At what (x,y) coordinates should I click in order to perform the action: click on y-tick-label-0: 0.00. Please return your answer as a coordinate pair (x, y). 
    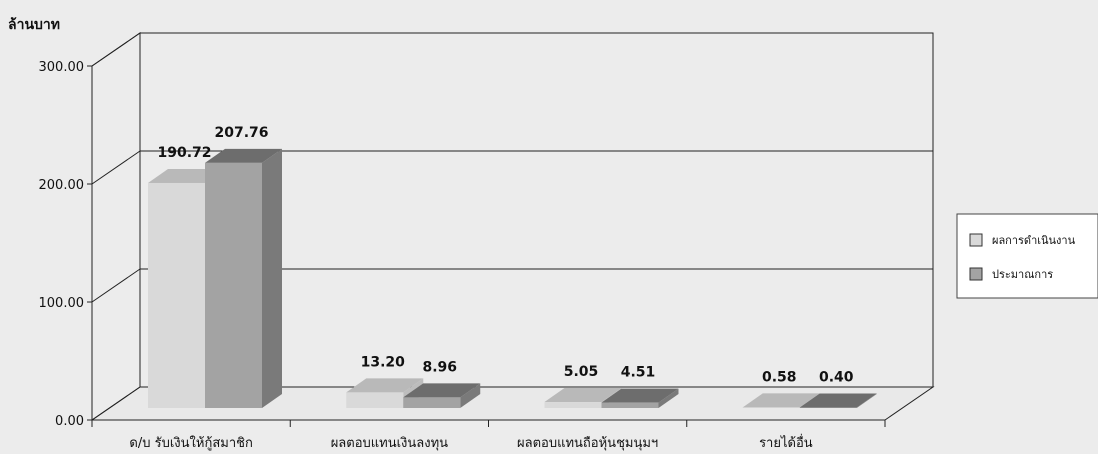
    Looking at the image, I should click on (69, 421).